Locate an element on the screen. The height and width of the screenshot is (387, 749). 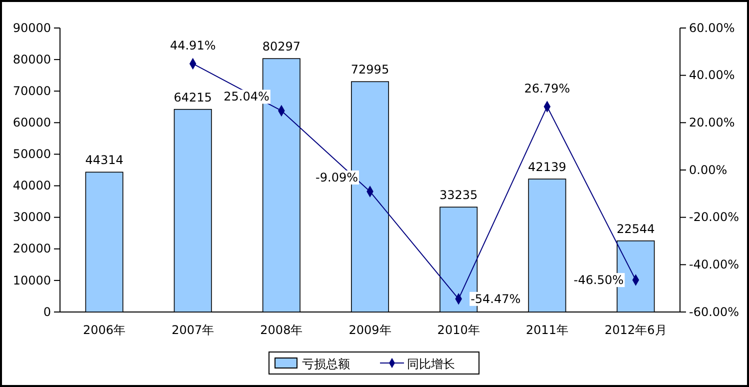
y2-tick-label: -40.00% is located at coordinates (714, 265).